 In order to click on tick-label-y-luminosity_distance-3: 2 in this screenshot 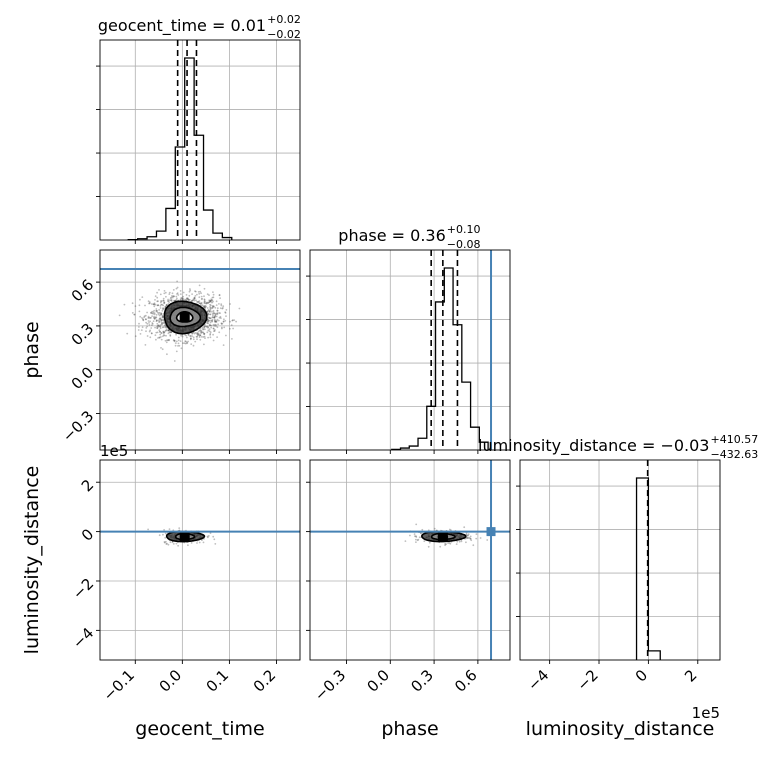, I will do `click(87, 485)`.